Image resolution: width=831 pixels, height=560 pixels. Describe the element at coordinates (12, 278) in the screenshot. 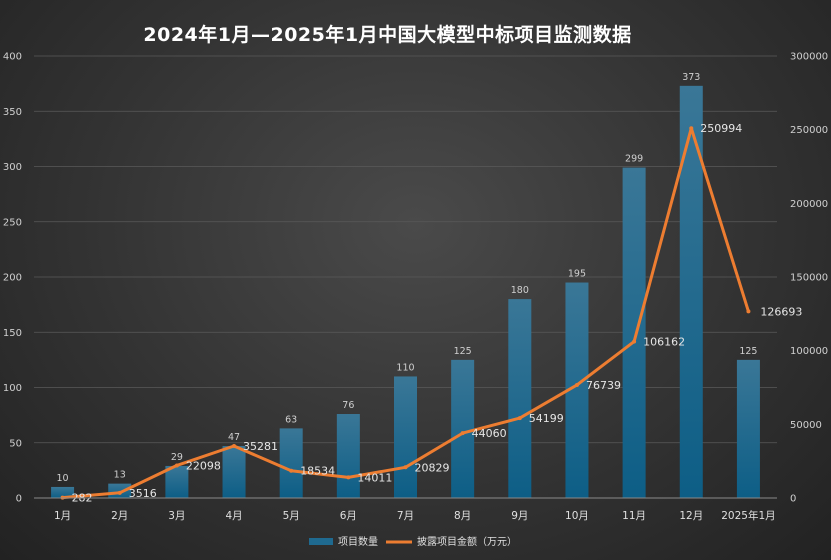

I see `y-left-tick-label: 200` at that location.